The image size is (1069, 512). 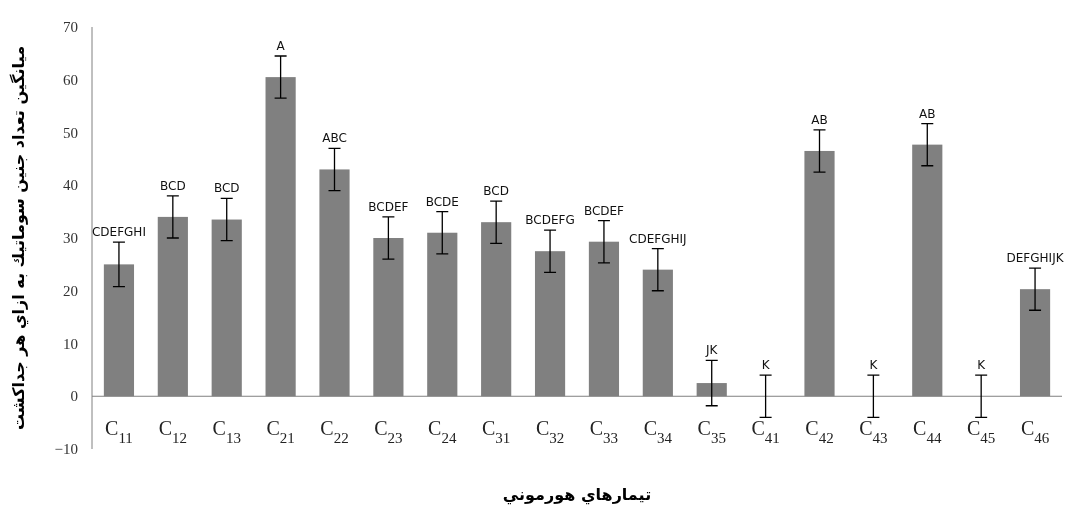 What do you see at coordinates (173, 431) in the screenshot?
I see `x-tick-label: C$_{12}$` at bounding box center [173, 431].